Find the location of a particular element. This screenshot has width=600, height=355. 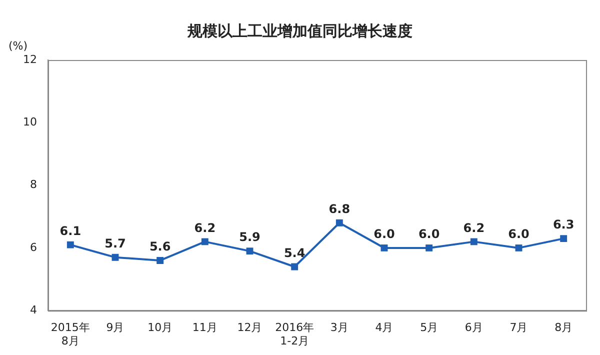

y-tick-label: 10 is located at coordinates (29, 122).